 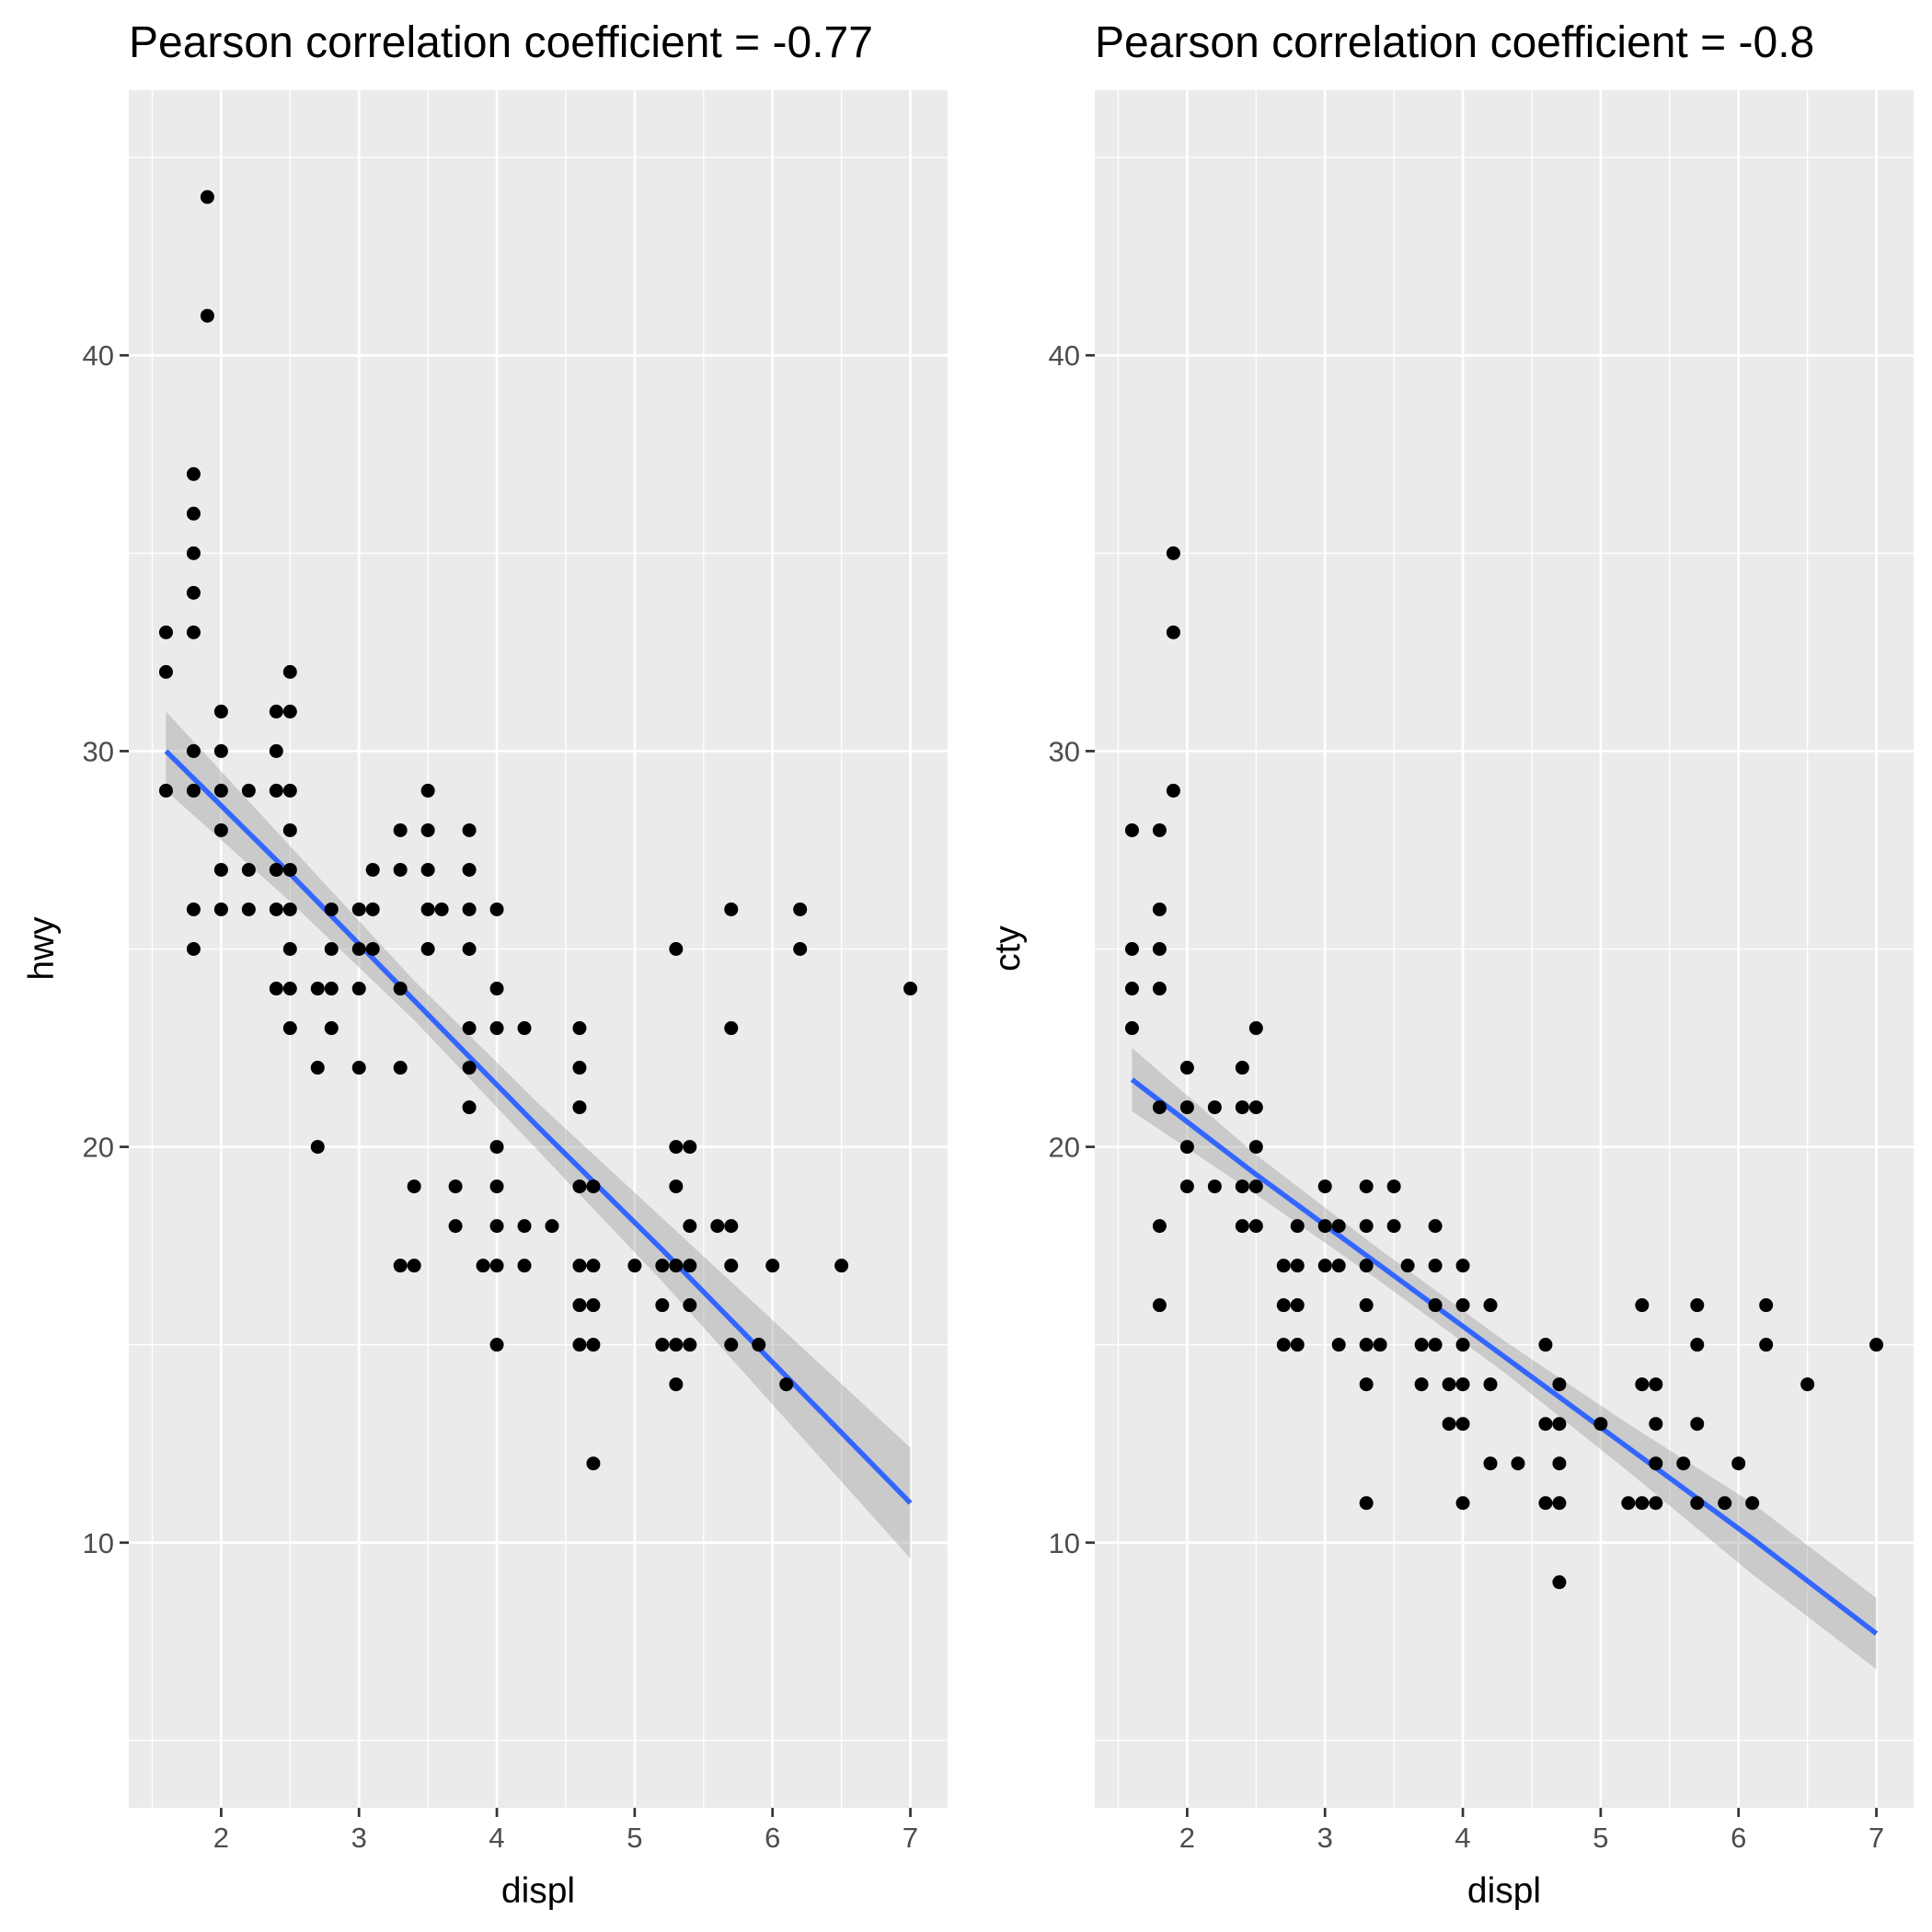 I want to click on right-panel-y-tick-label: 20, so click(x=1064, y=1148).